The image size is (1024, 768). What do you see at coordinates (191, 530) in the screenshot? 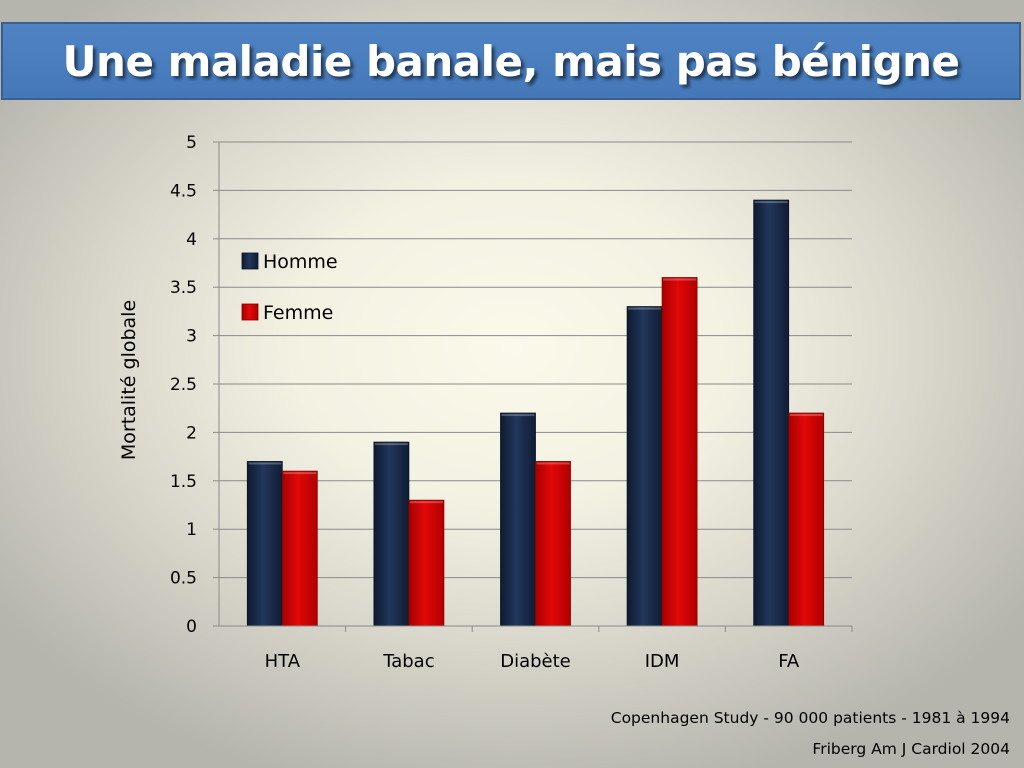
I see `y-tick-label: 1` at bounding box center [191, 530].